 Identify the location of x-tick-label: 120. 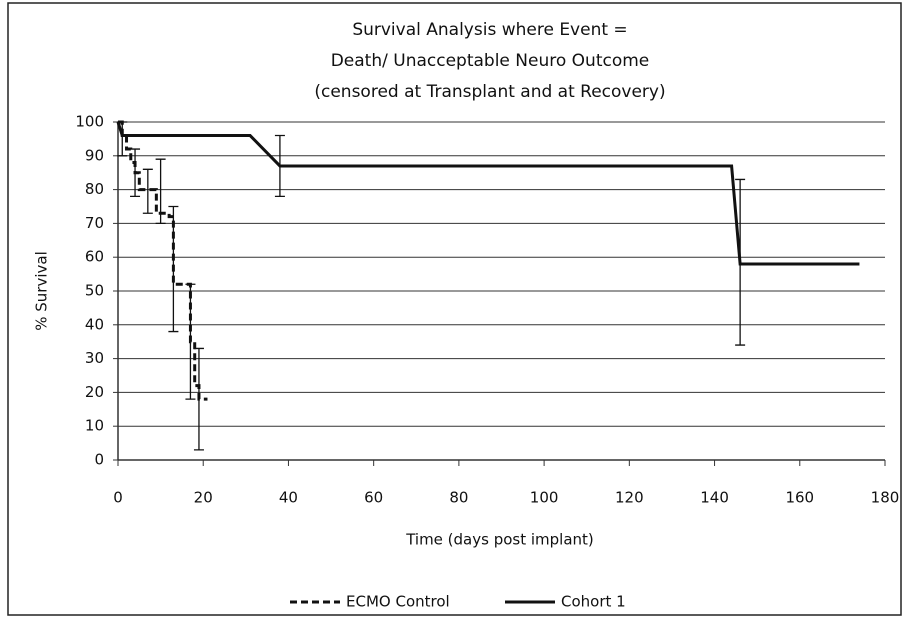
(629, 498).